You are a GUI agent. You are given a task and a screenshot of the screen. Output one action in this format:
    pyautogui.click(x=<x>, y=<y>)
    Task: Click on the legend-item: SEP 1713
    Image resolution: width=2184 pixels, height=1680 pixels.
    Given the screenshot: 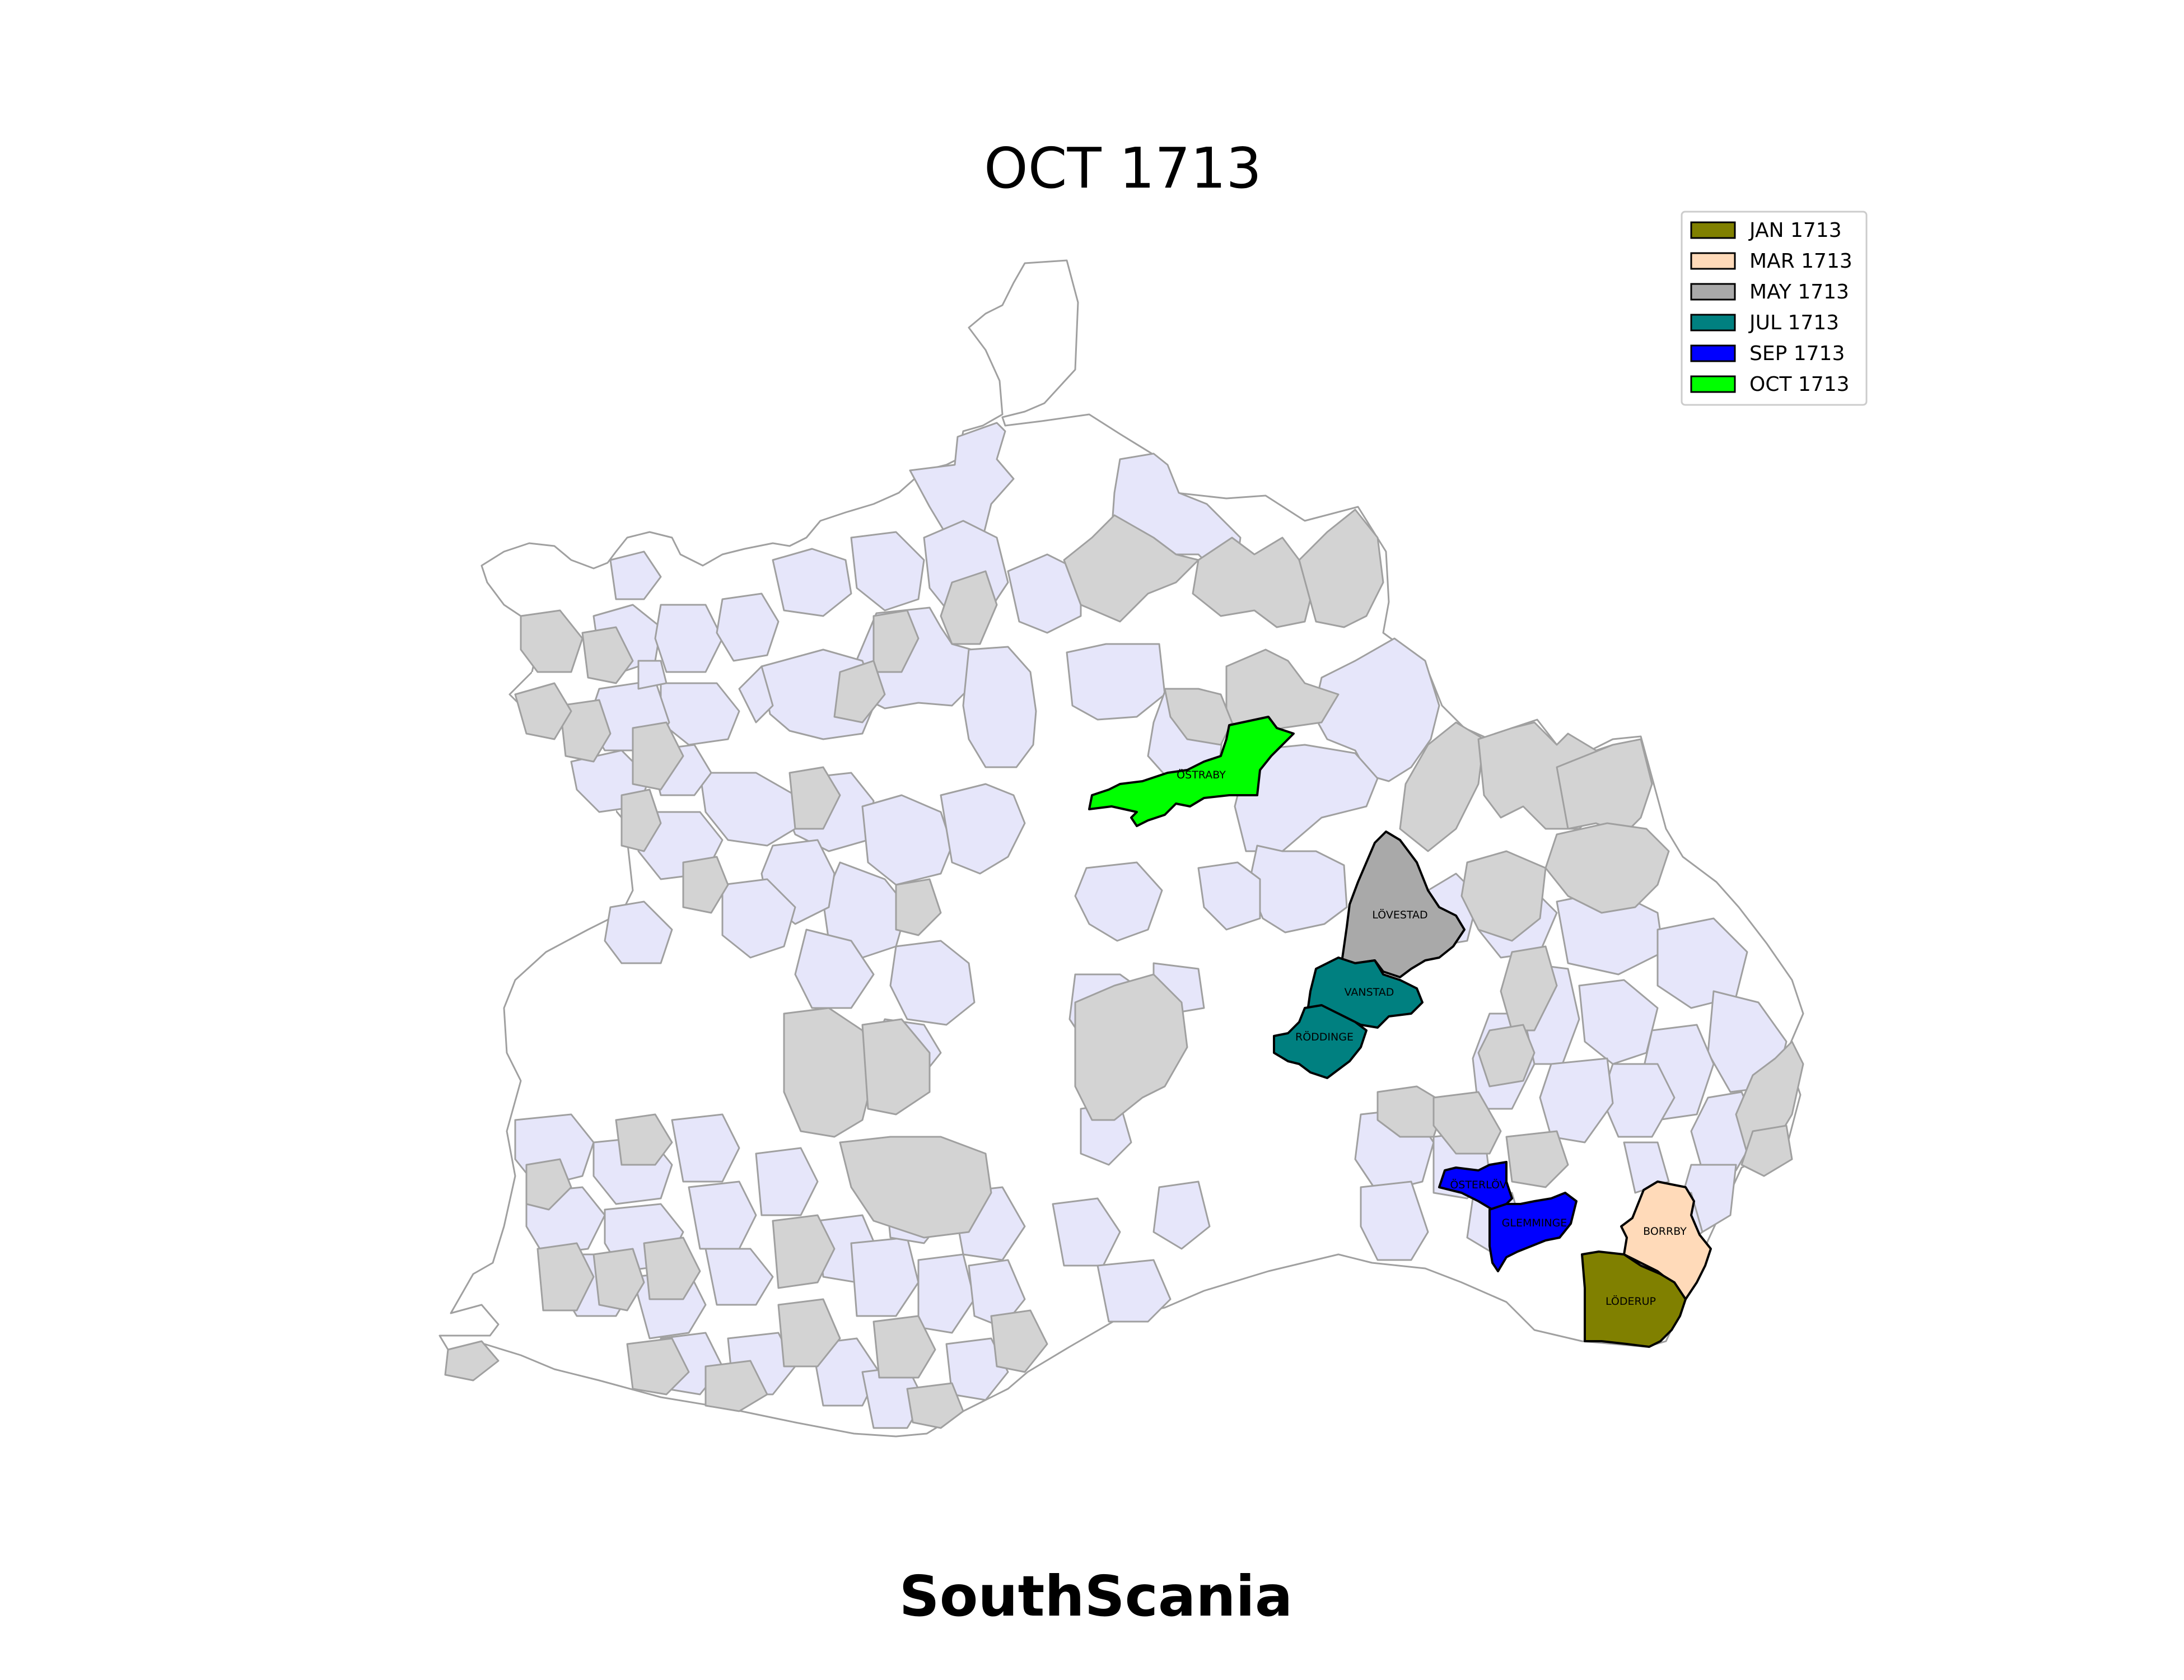 What is the action you would take?
    pyautogui.click(x=1768, y=354)
    